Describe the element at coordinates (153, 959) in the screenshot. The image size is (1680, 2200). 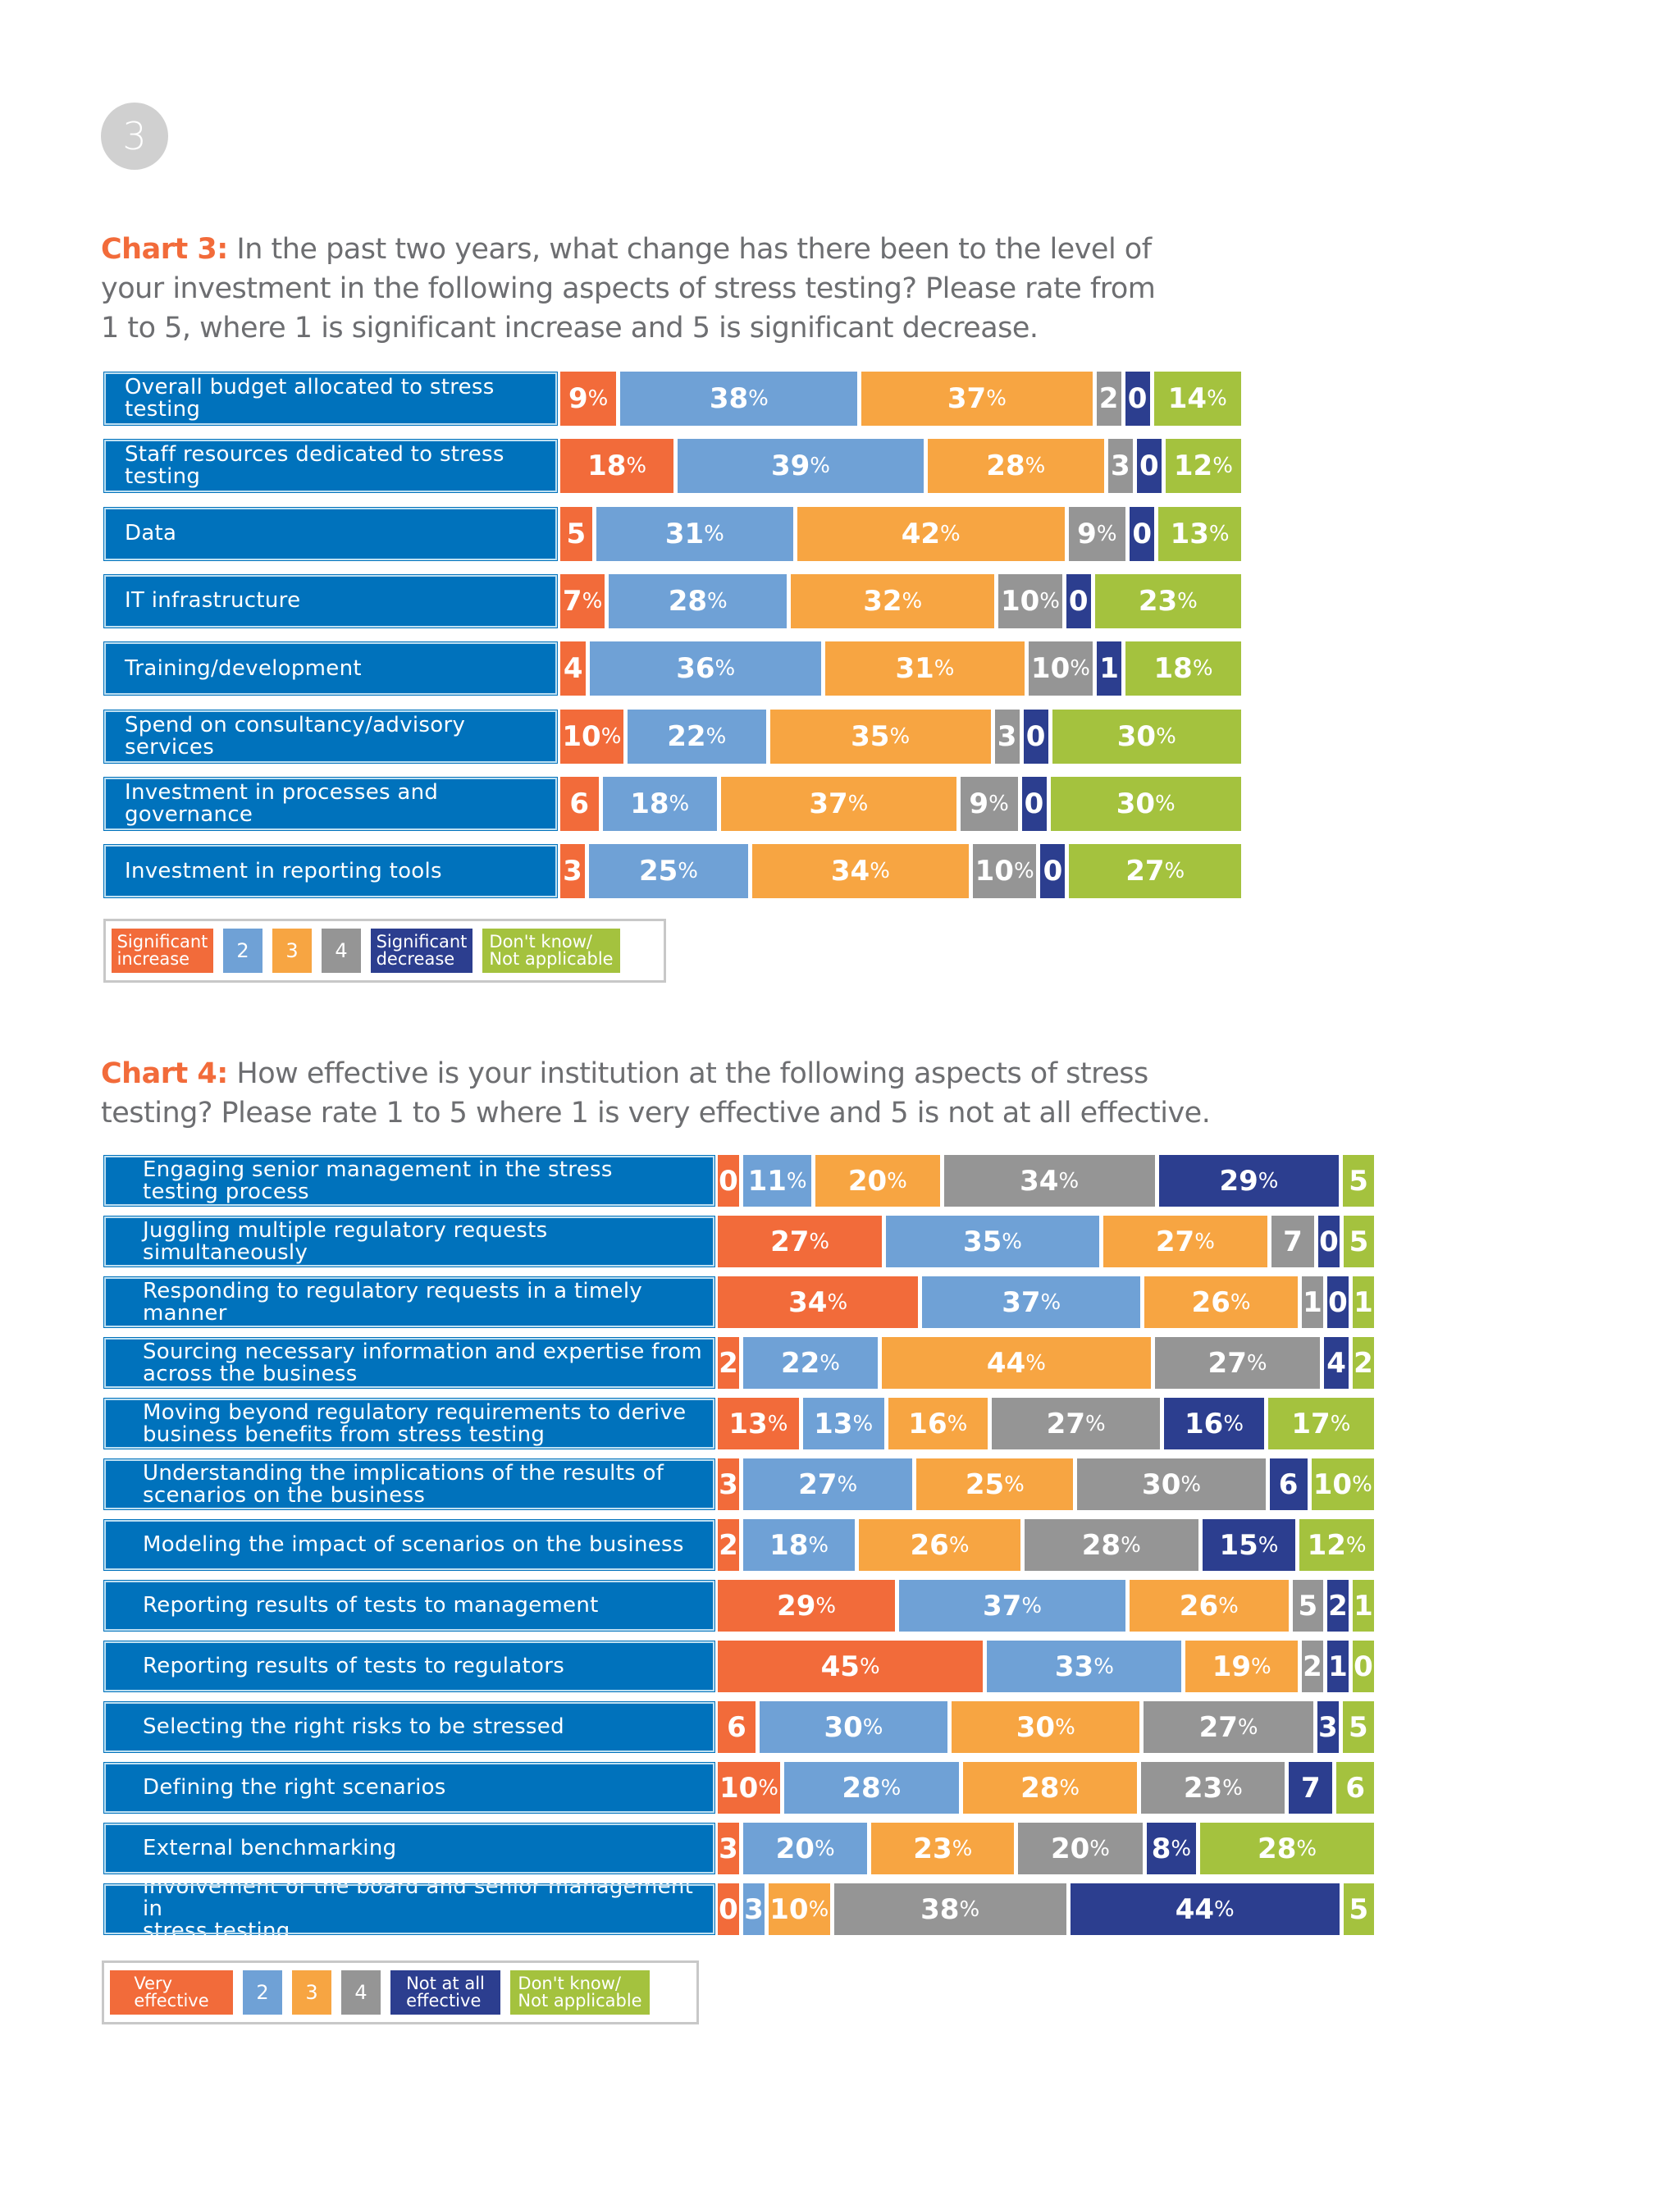
I see `legend-item-label: increase` at that location.